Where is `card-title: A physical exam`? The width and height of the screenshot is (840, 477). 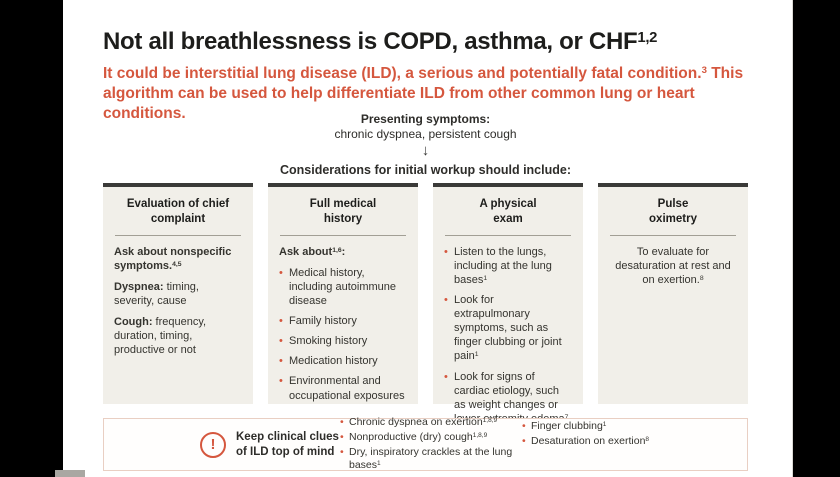 card-title: A physical exam is located at coordinates (508, 211).